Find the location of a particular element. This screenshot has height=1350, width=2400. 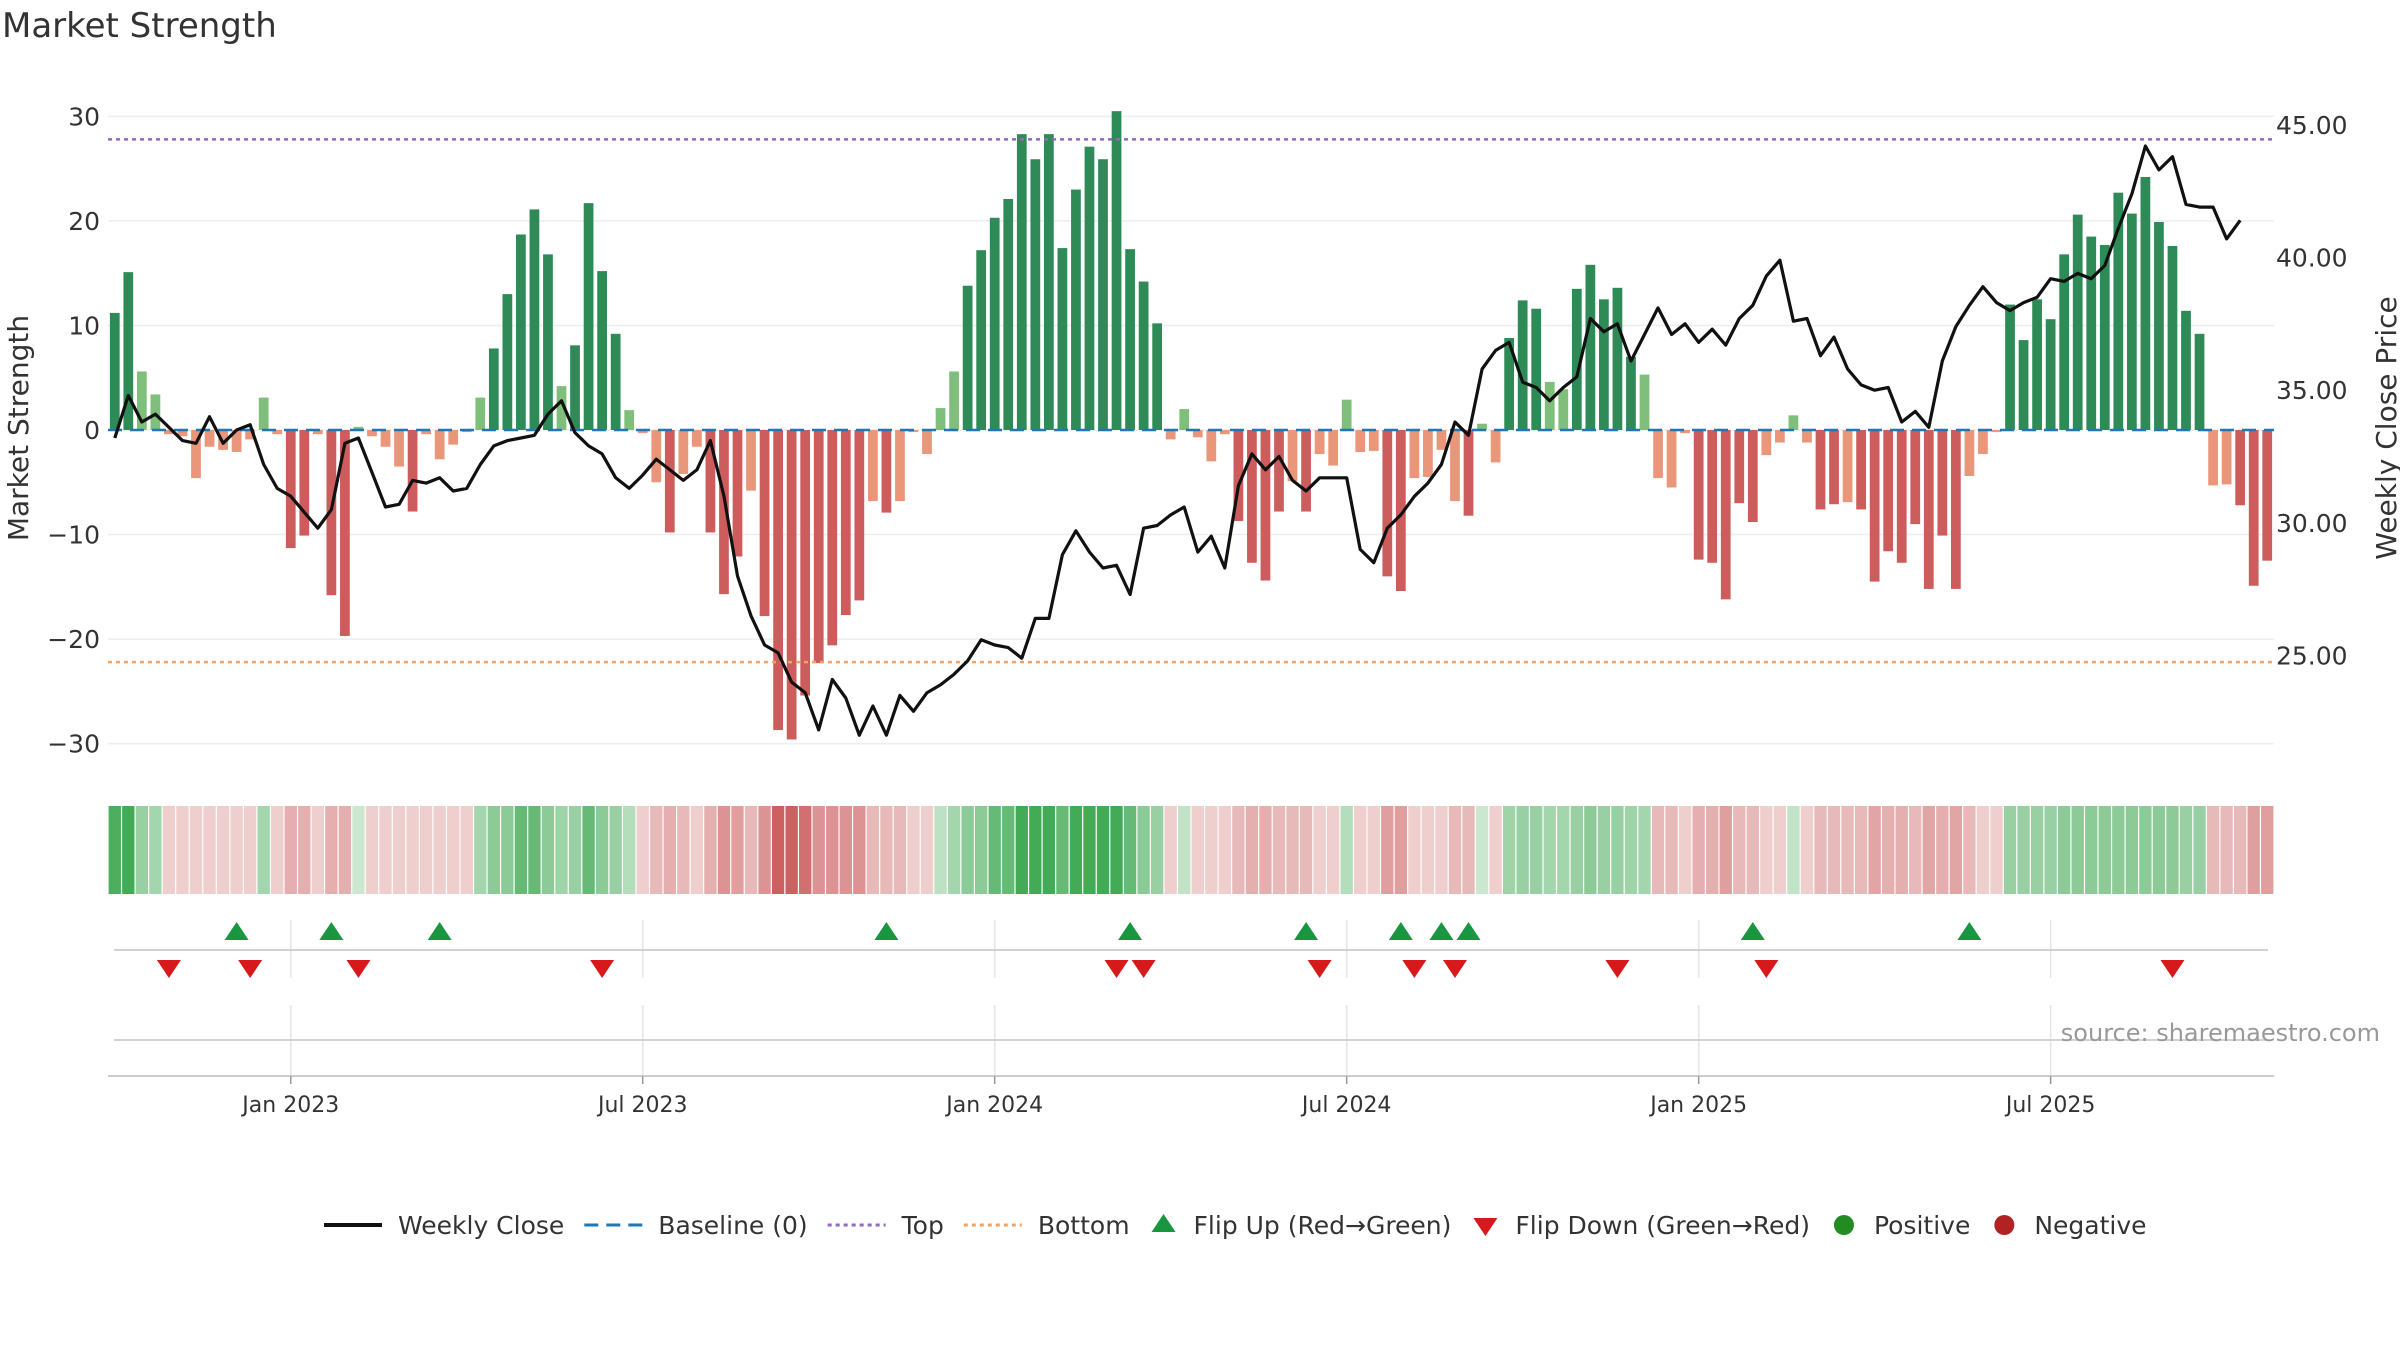

legend-label: Bottom is located at coordinates (1084, 1225).